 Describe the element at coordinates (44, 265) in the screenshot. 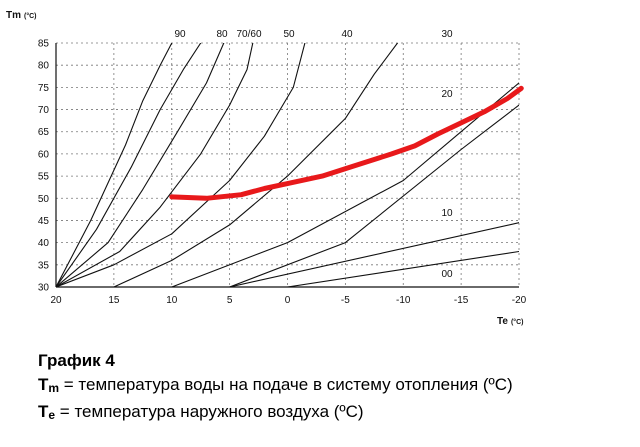

I see `y-tick-label: 35` at that location.